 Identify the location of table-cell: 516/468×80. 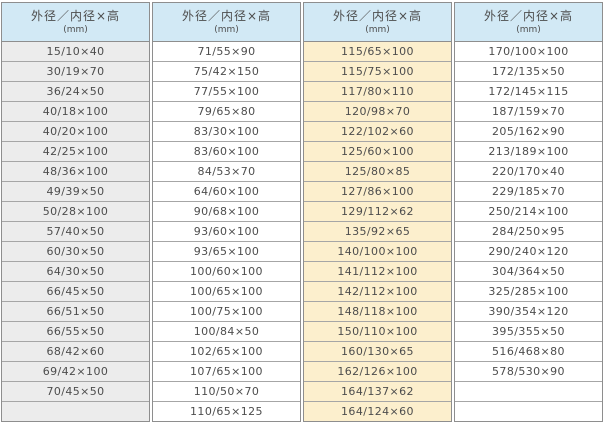
(528, 352).